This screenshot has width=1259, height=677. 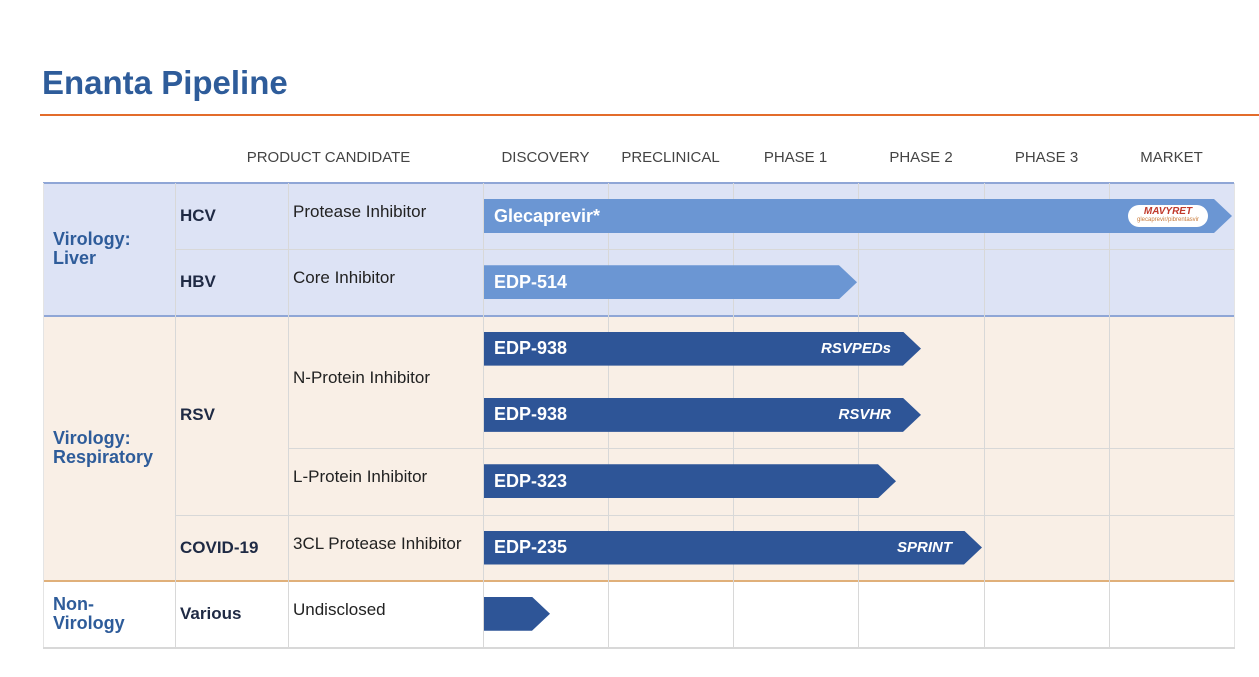 I want to click on mechanism-label: Core Inhibitor, so click(x=344, y=278).